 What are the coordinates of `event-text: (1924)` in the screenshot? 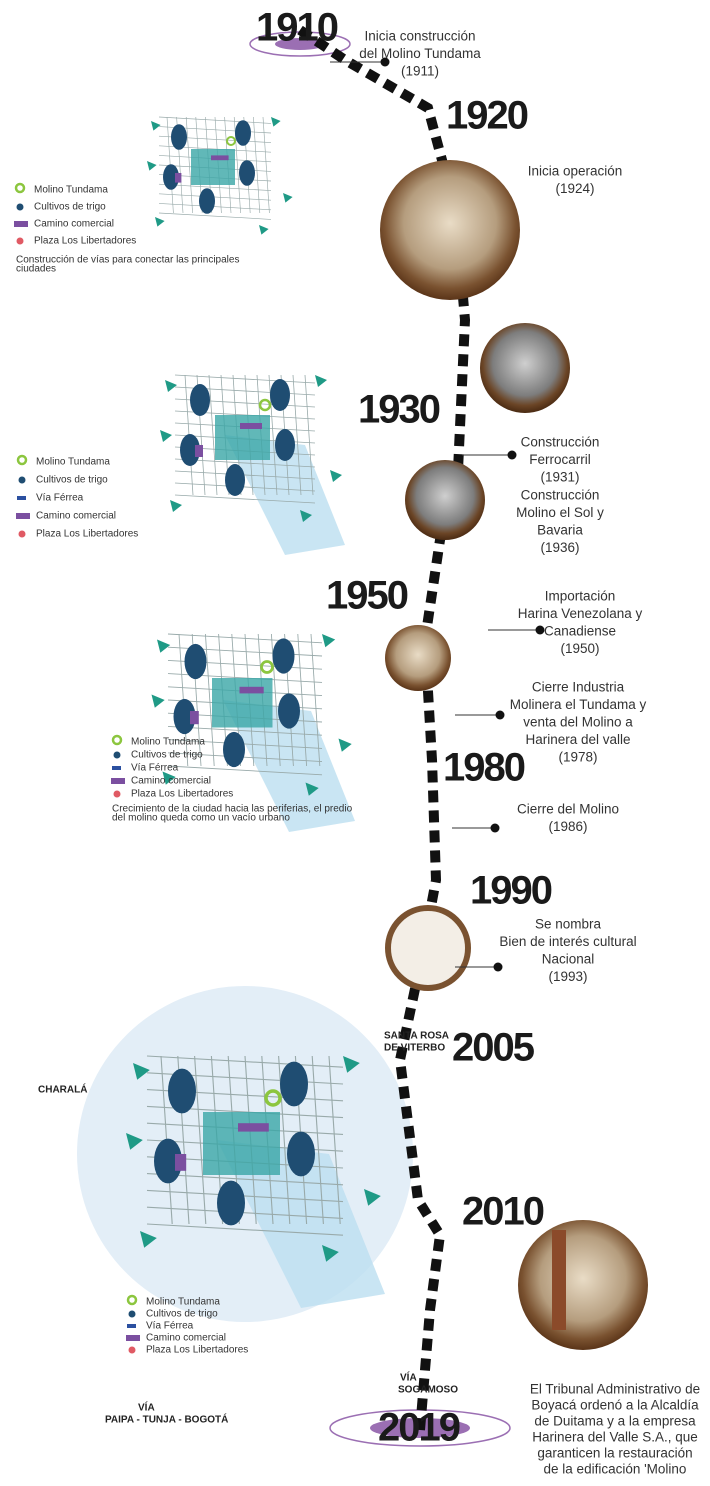 It's located at (574, 188).